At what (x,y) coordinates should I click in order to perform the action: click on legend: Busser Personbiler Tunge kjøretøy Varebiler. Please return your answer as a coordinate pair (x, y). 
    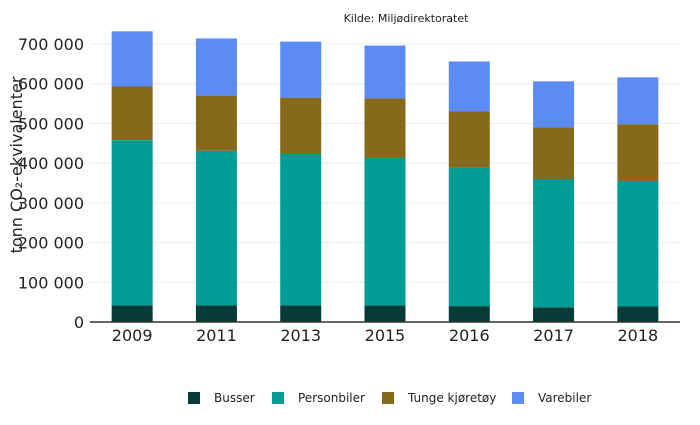
    Looking at the image, I should click on (389, 398).